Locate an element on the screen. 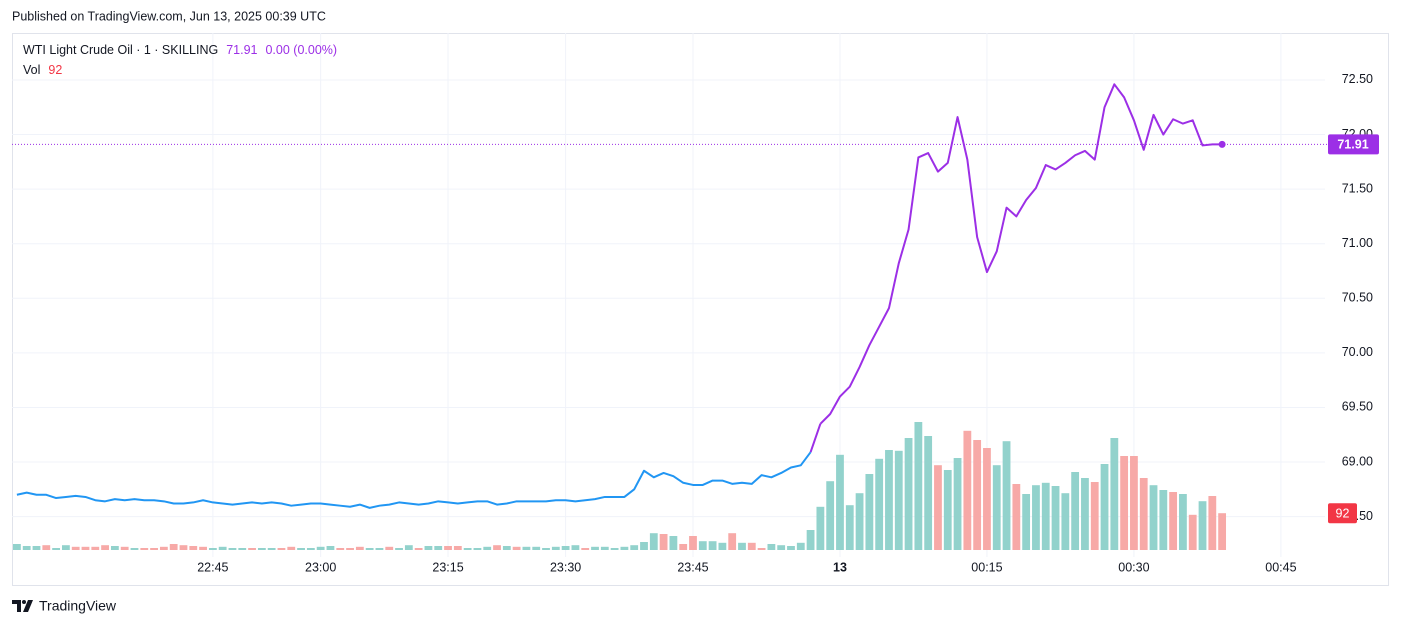 This screenshot has width=1401, height=627. x-tick-label: 23:15 is located at coordinates (447, 567).